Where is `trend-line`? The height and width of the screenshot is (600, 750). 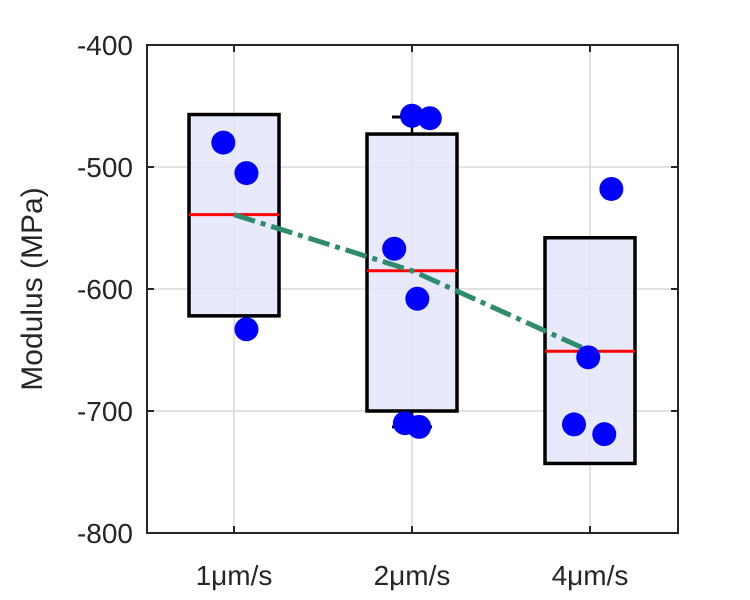
trend-line is located at coordinates (412, 283).